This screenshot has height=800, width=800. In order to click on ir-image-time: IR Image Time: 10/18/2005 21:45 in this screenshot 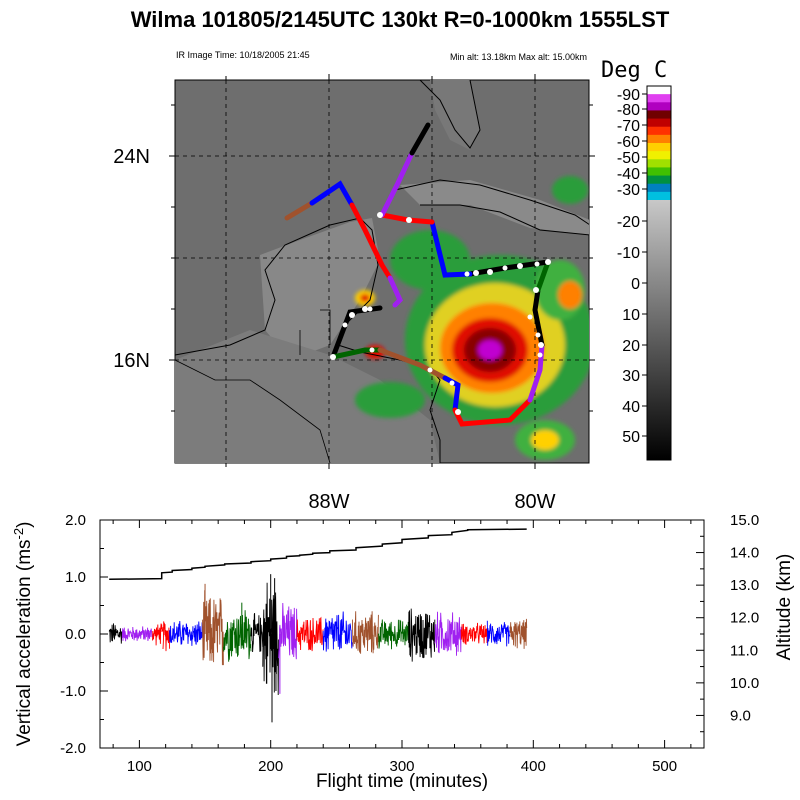, I will do `click(243, 55)`.